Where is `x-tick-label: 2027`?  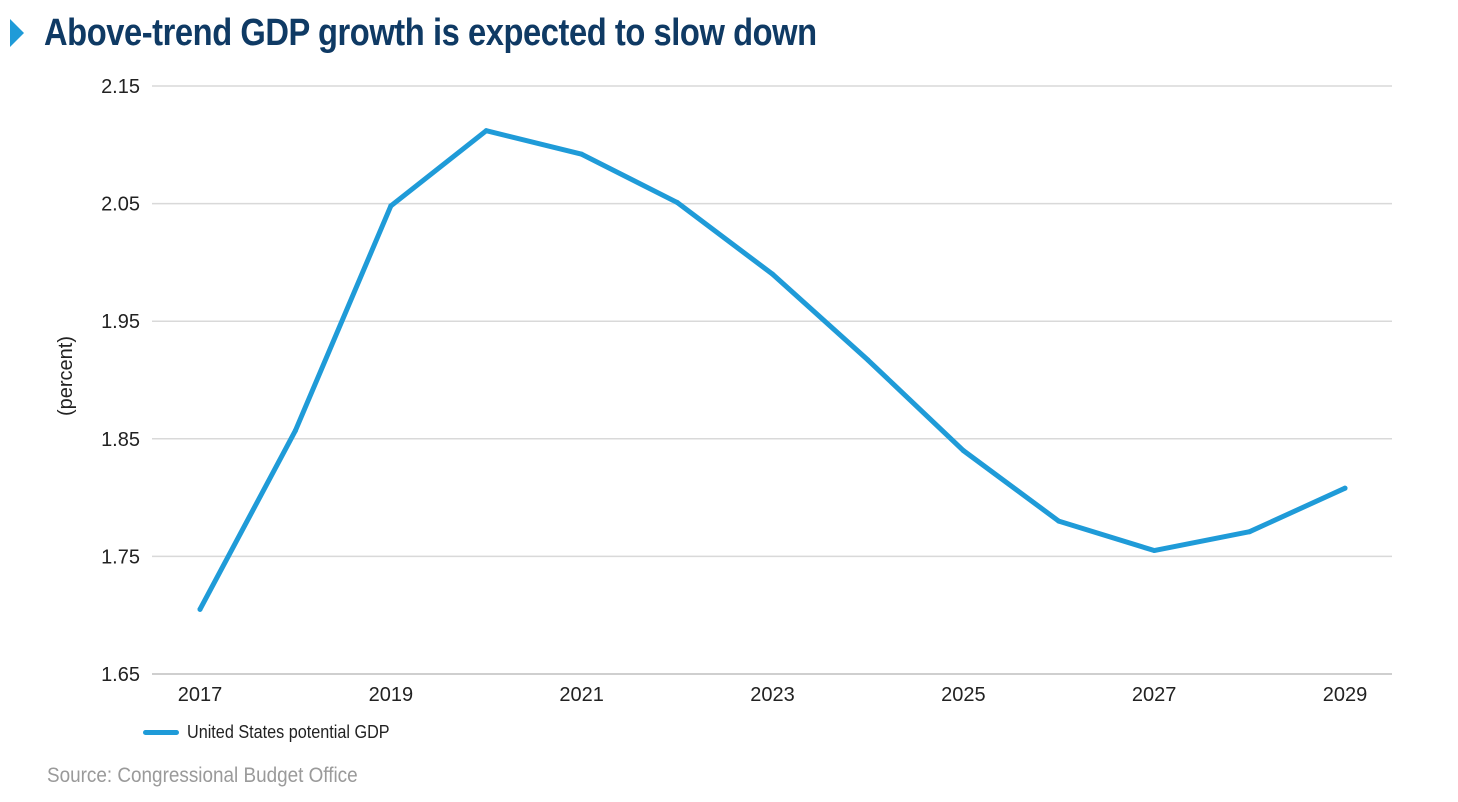
x-tick-label: 2027 is located at coordinates (1154, 695).